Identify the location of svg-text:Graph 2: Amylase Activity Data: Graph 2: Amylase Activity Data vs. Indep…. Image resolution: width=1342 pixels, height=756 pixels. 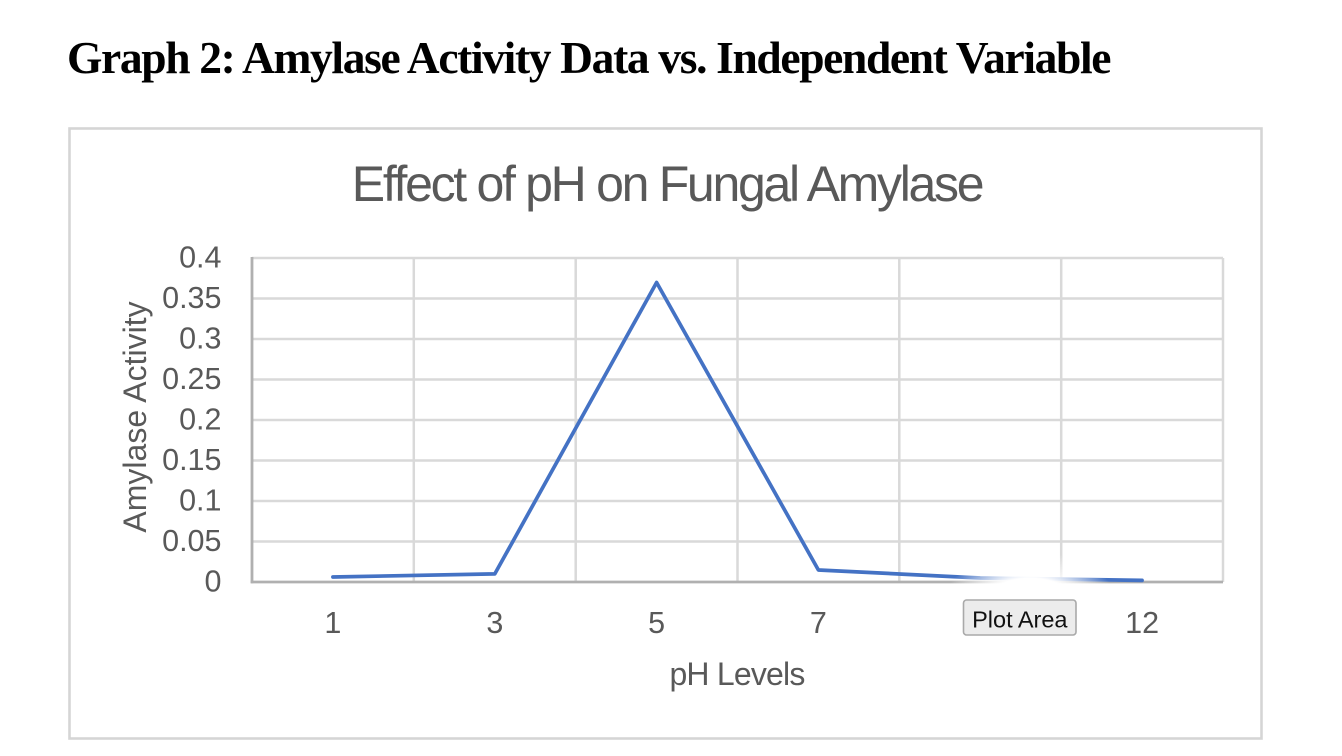
(589, 57).